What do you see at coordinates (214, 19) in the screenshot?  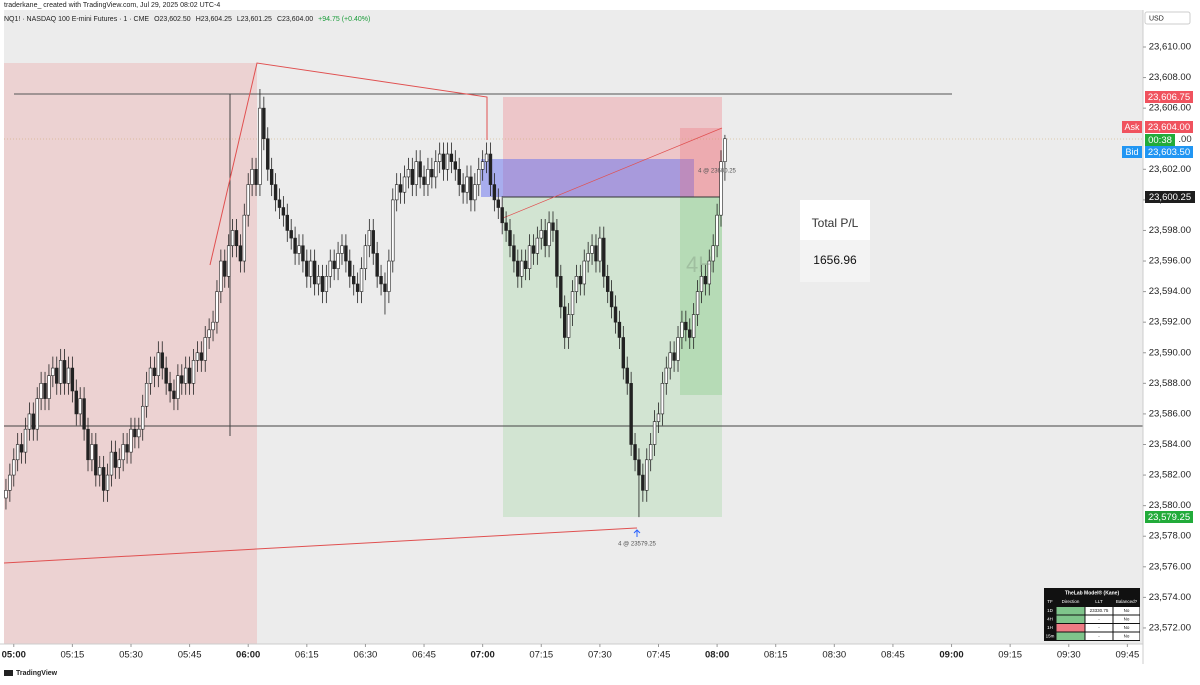 I see `symbol-info: H23,604.25` at bounding box center [214, 19].